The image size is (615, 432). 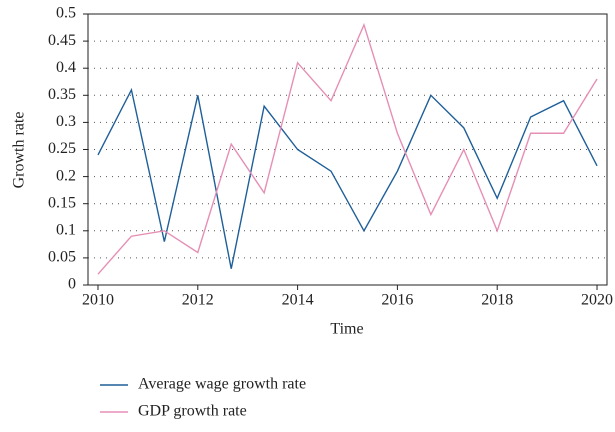 I want to click on x-tick-label: 2012, so click(x=198, y=300).